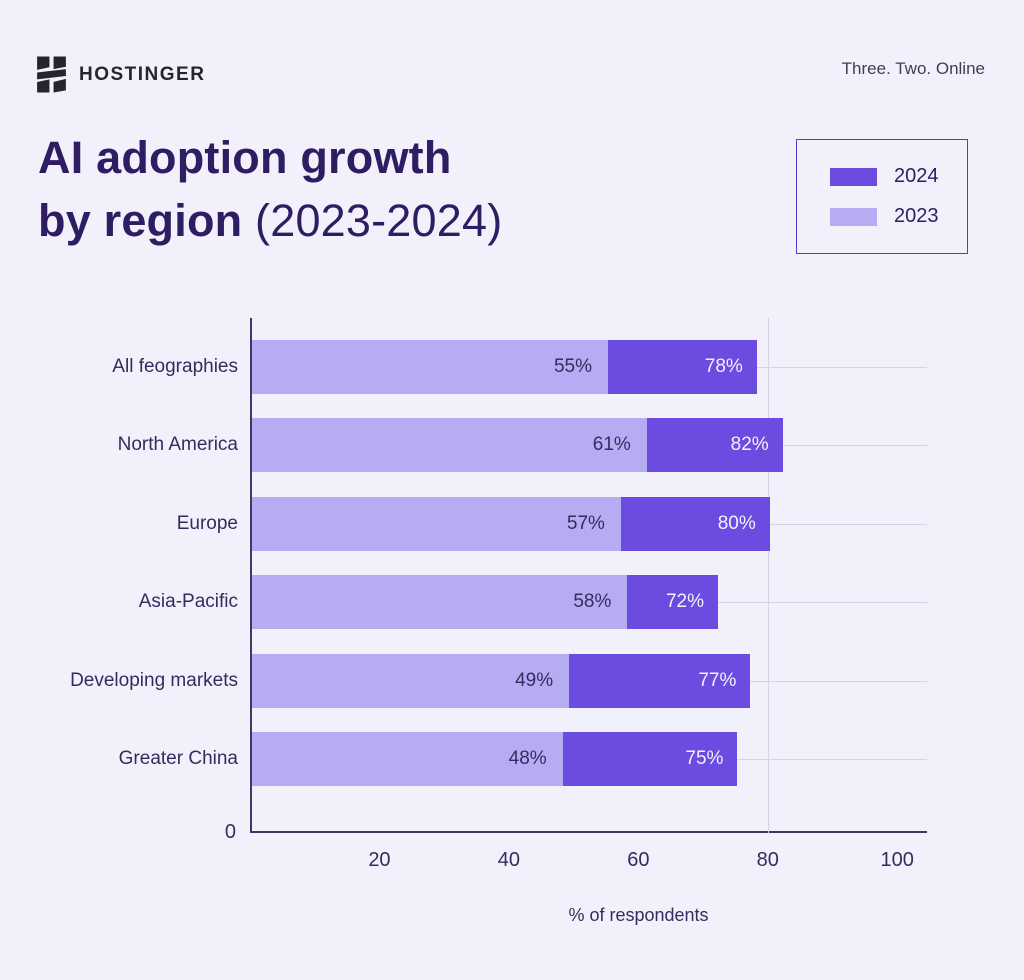 The height and width of the screenshot is (980, 1024). I want to click on category-label-5: Greater China, so click(178, 758).